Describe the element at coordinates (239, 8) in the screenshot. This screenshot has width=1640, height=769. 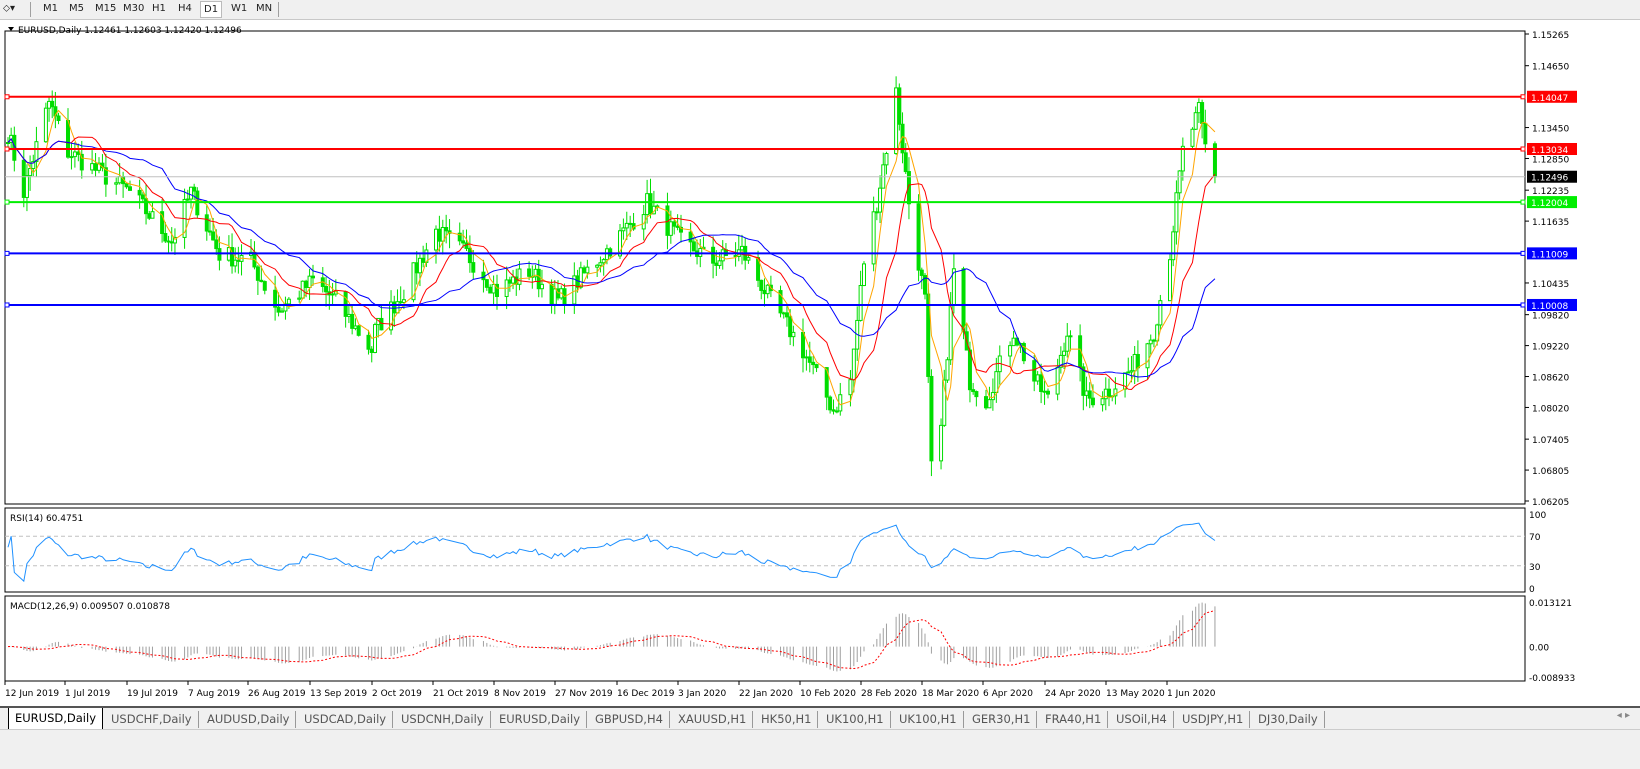
I see `timeframe-w1: W1` at that location.